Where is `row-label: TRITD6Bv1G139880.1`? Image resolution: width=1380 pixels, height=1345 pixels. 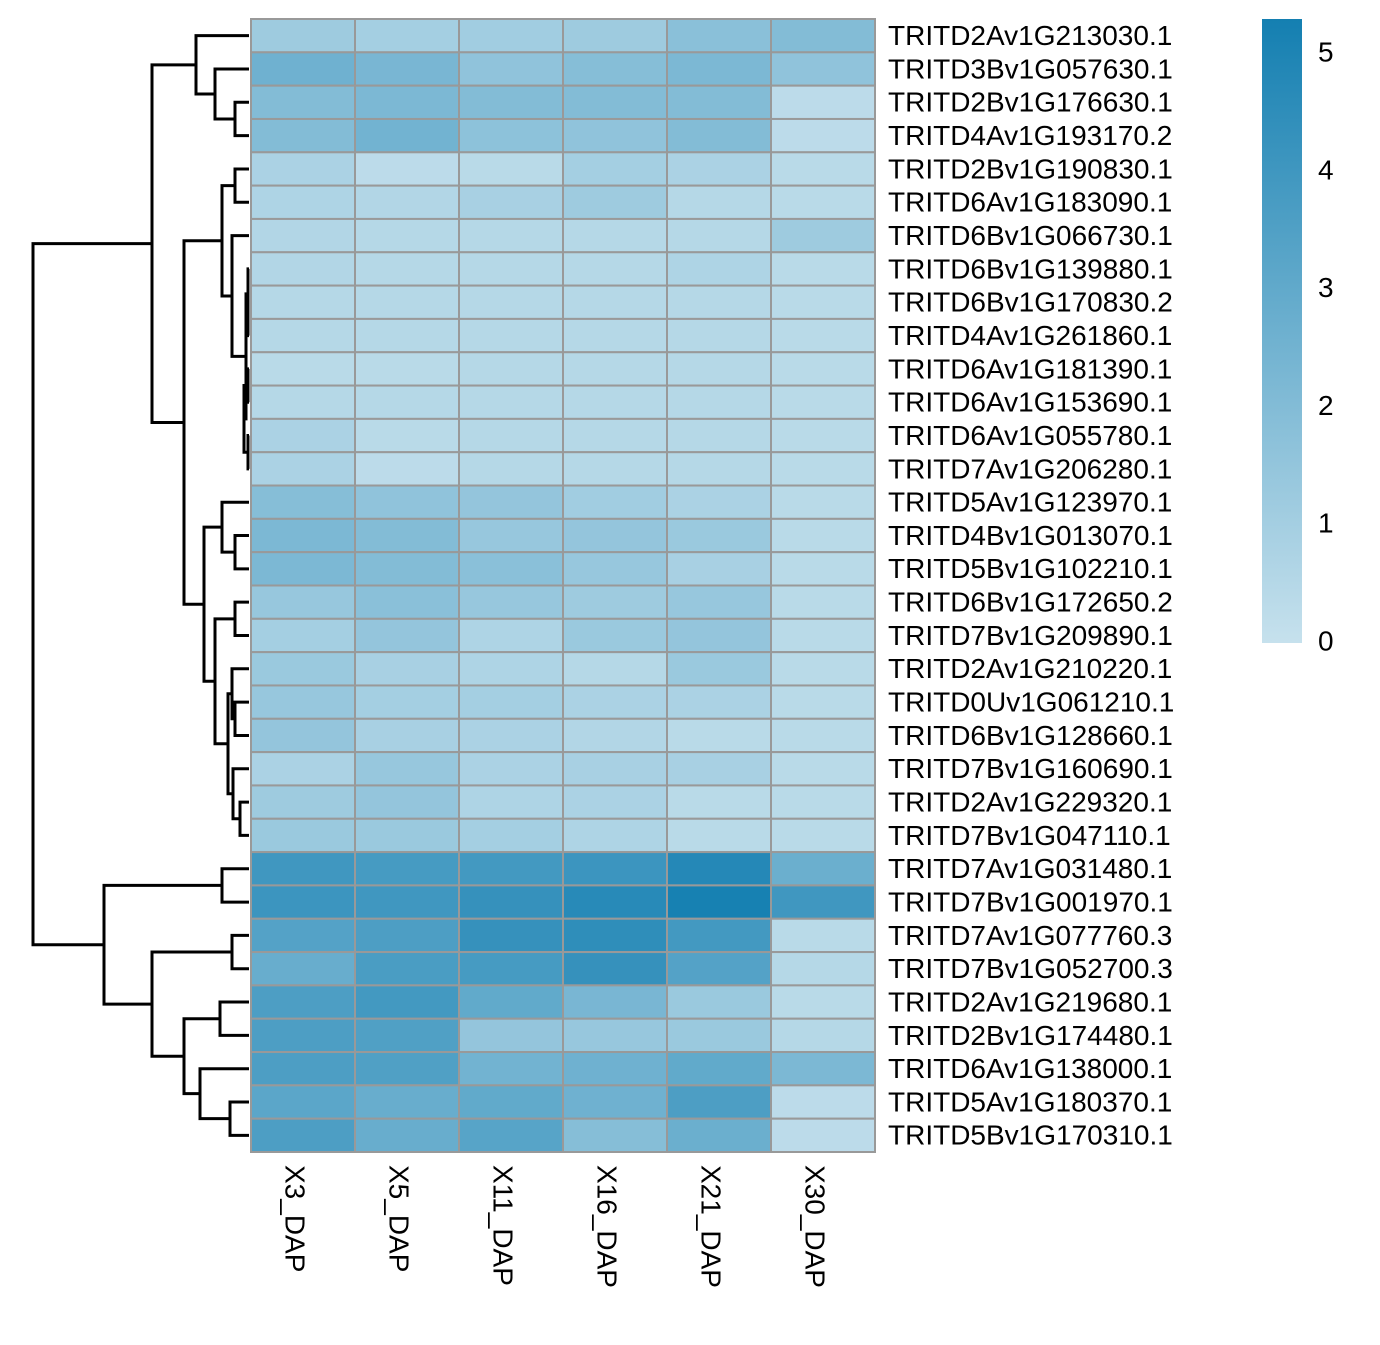
row-label: TRITD6Bv1G139880.1 is located at coordinates (1030, 268).